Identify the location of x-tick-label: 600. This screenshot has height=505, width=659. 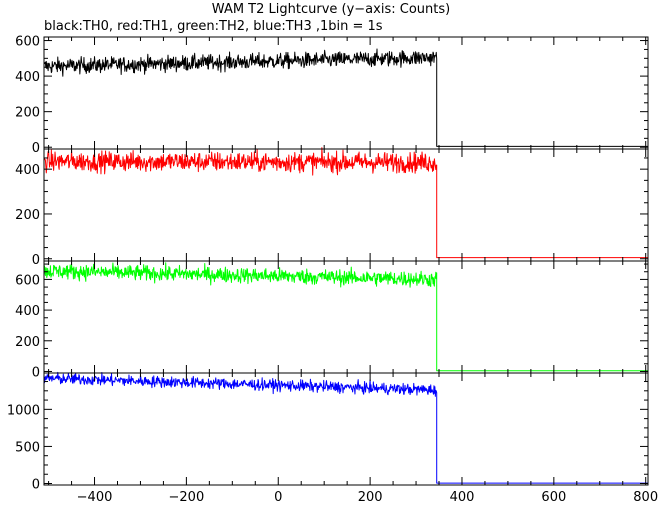
(553, 497).